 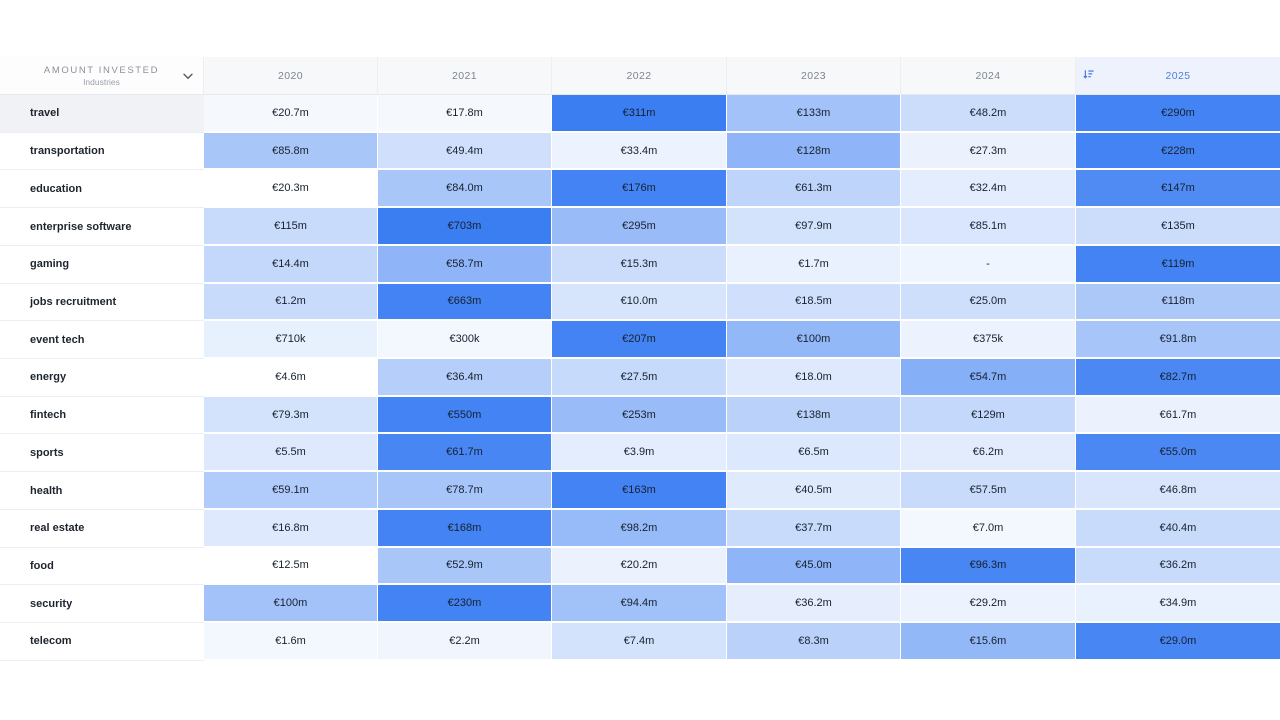 What do you see at coordinates (988, 566) in the screenshot?
I see `heatmap-cell-food-2024: €96.3m` at bounding box center [988, 566].